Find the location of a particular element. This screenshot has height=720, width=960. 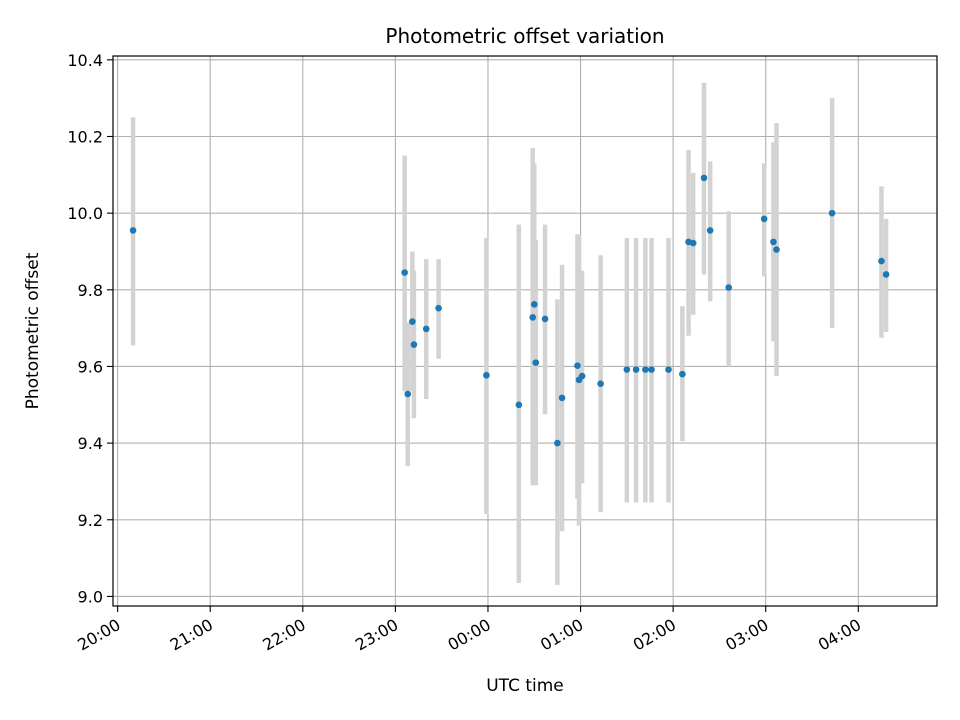

y-tick-label: 10.4 is located at coordinates (85, 60).